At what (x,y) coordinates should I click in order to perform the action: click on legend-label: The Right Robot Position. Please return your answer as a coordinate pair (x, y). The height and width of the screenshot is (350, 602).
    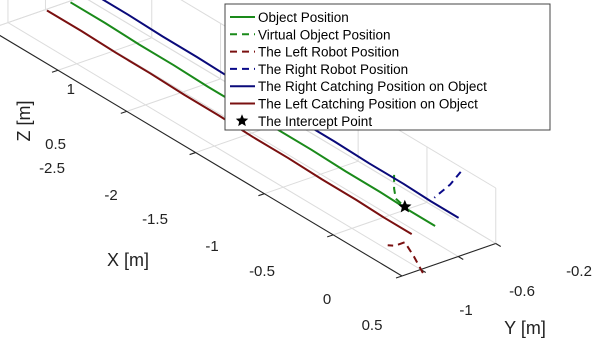
    Looking at the image, I should click on (333, 69).